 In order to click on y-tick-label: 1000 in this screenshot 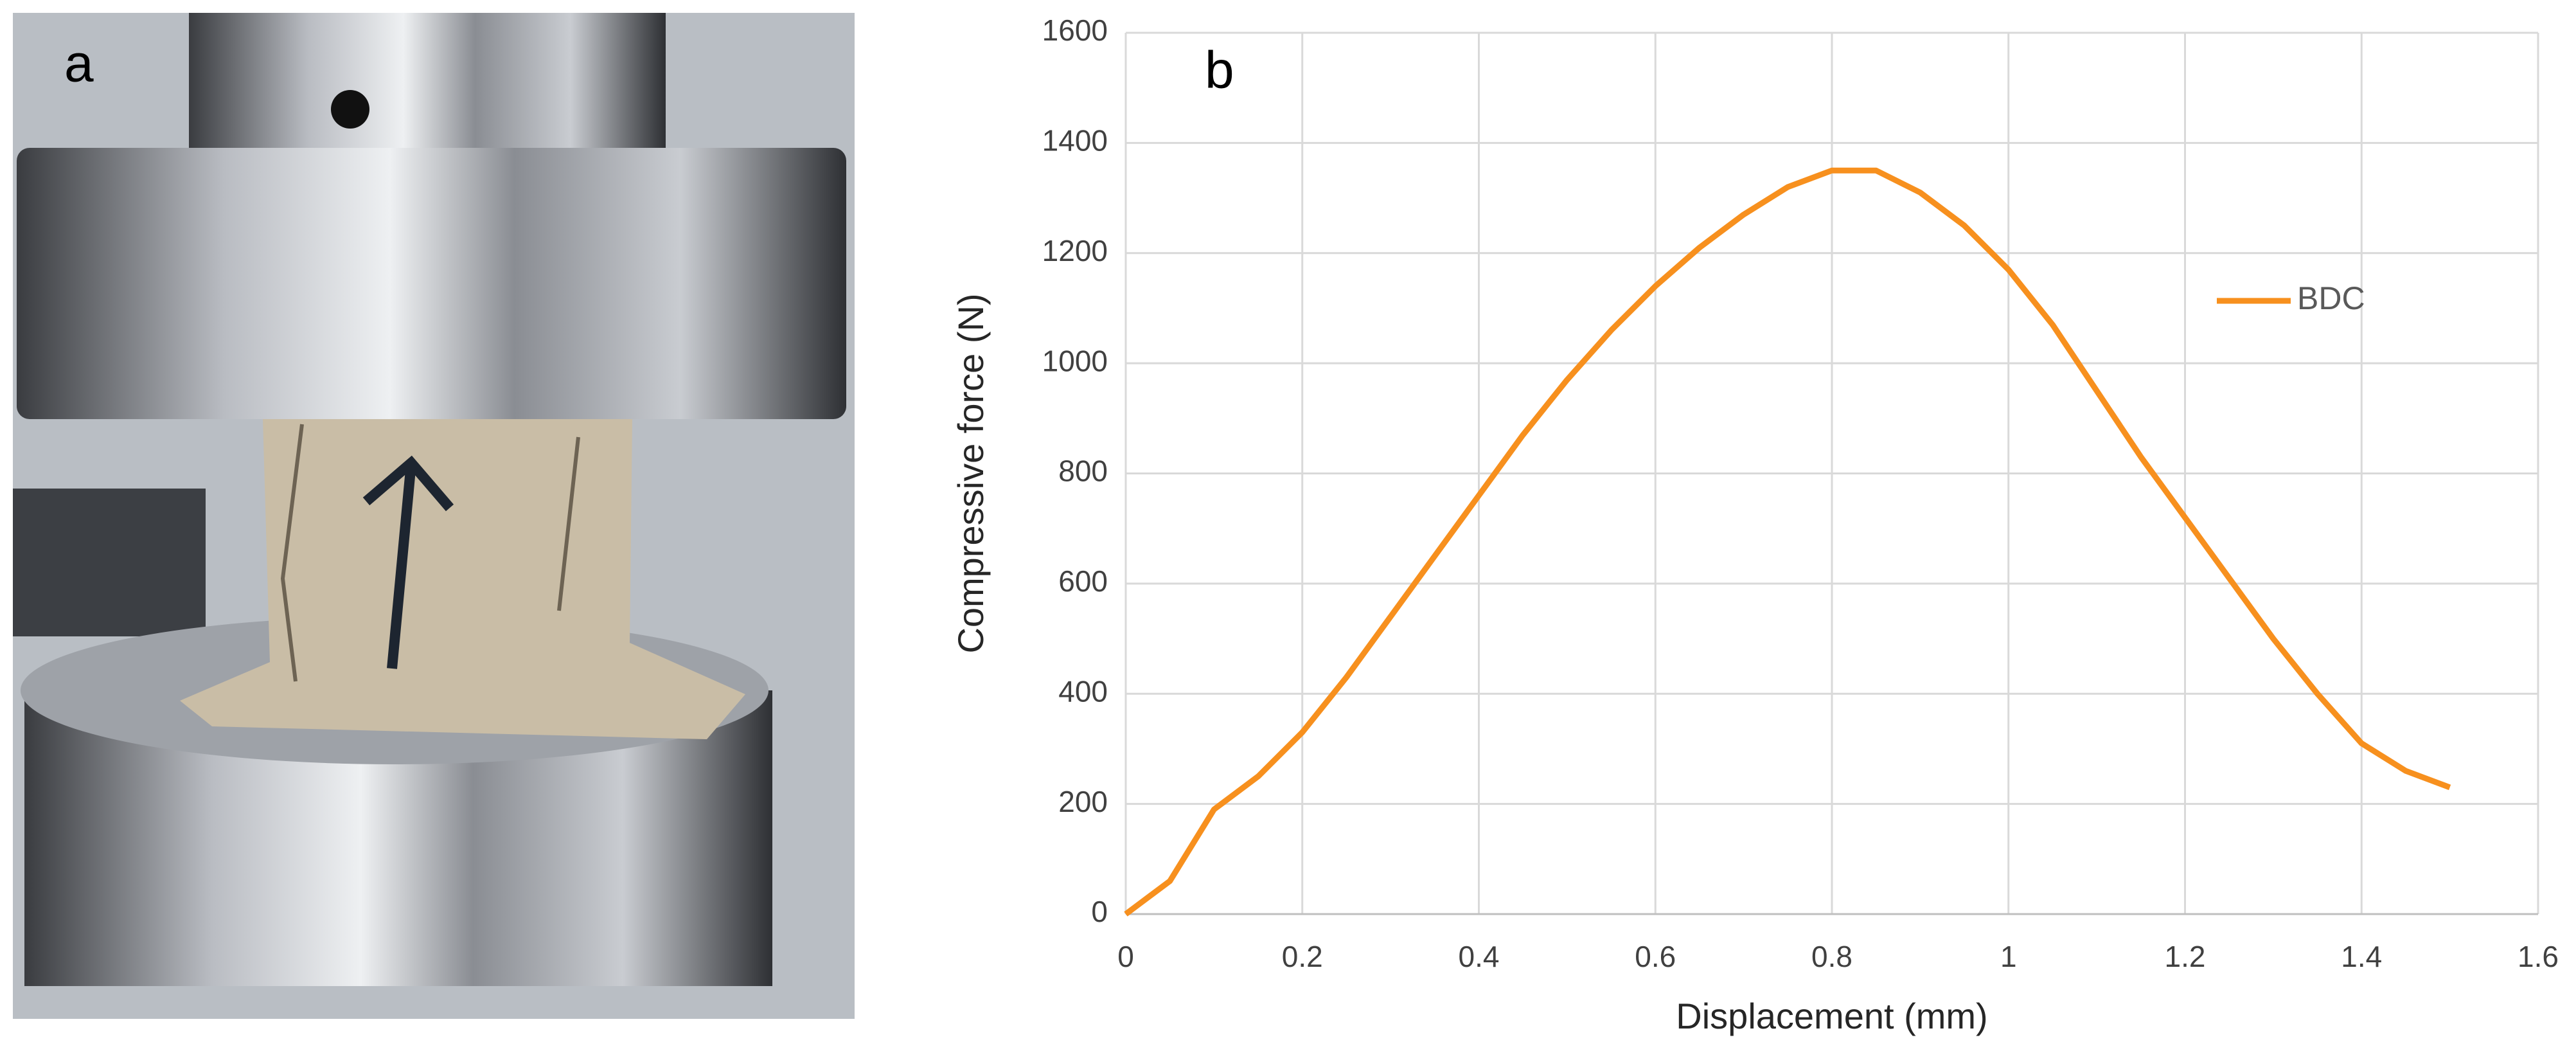, I will do `click(1075, 360)`.